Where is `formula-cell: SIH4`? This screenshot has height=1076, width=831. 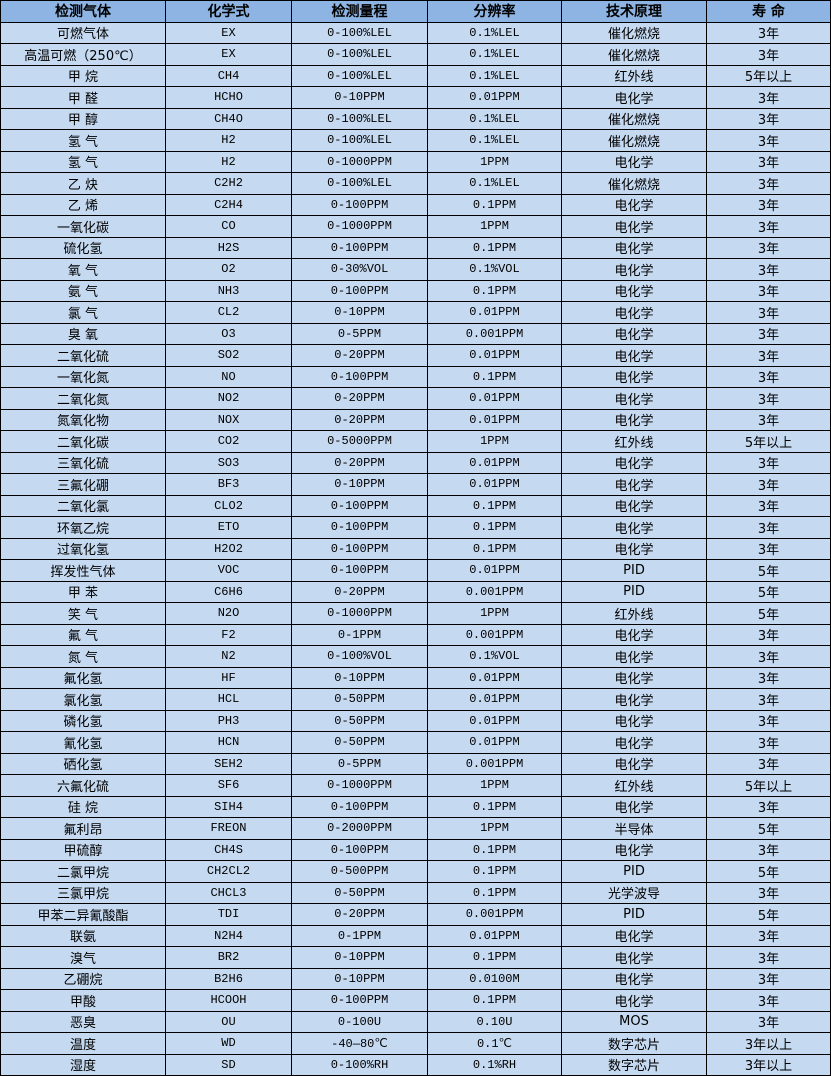 formula-cell: SIH4 is located at coordinates (228, 806).